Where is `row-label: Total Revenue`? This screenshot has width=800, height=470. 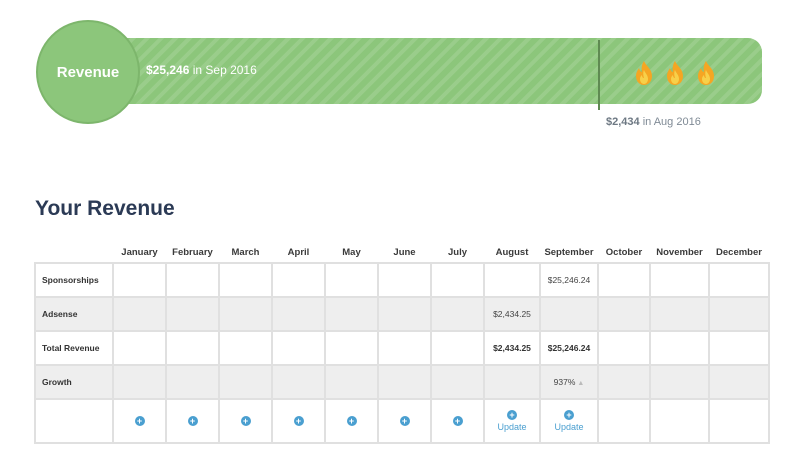 row-label: Total Revenue is located at coordinates (74, 348).